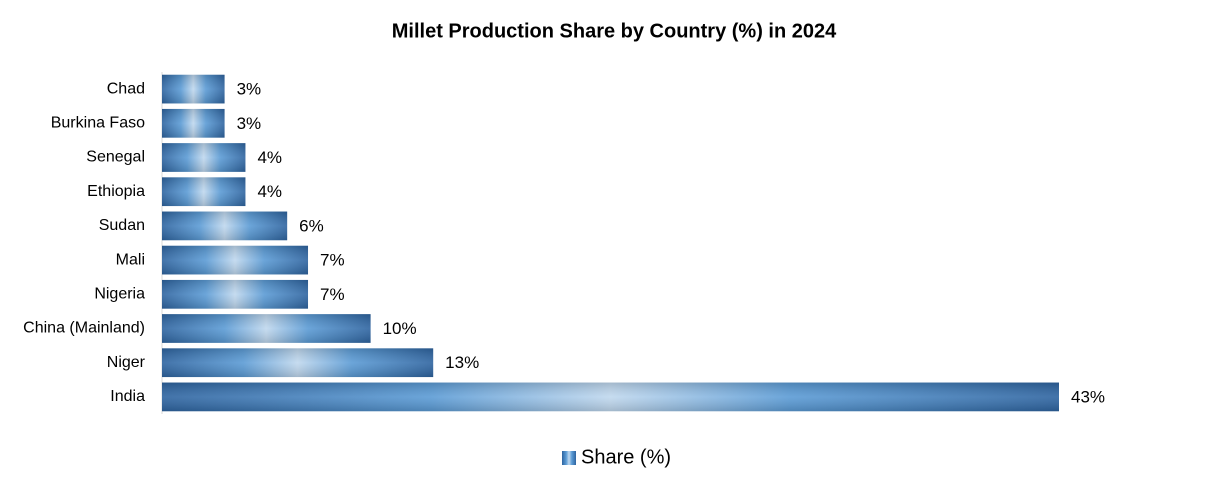 The height and width of the screenshot is (492, 1229). What do you see at coordinates (122, 225) in the screenshot?
I see `y-tick-label: Sudan` at bounding box center [122, 225].